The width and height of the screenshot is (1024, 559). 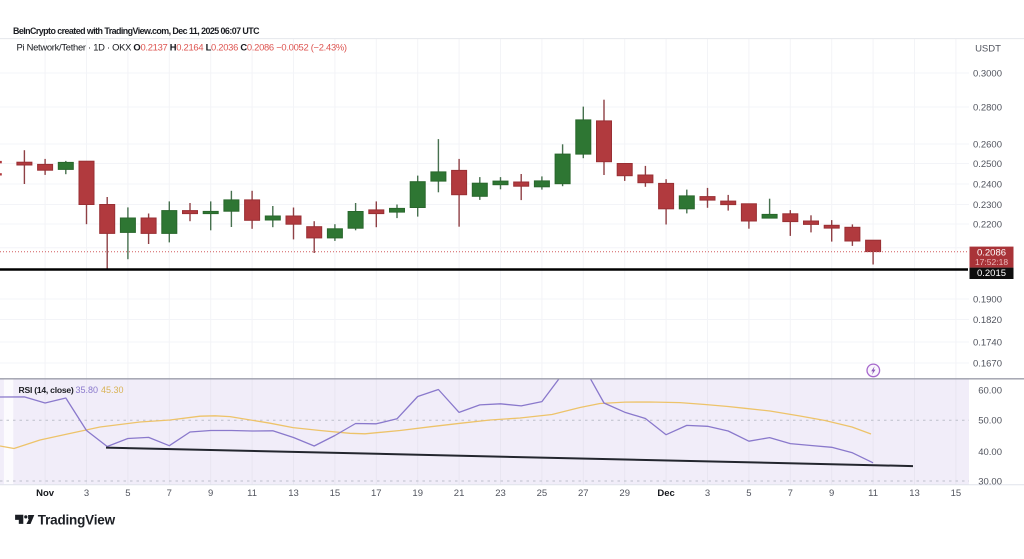 What do you see at coordinates (991, 252) in the screenshot?
I see `svg-text: 0.2086` at bounding box center [991, 252].